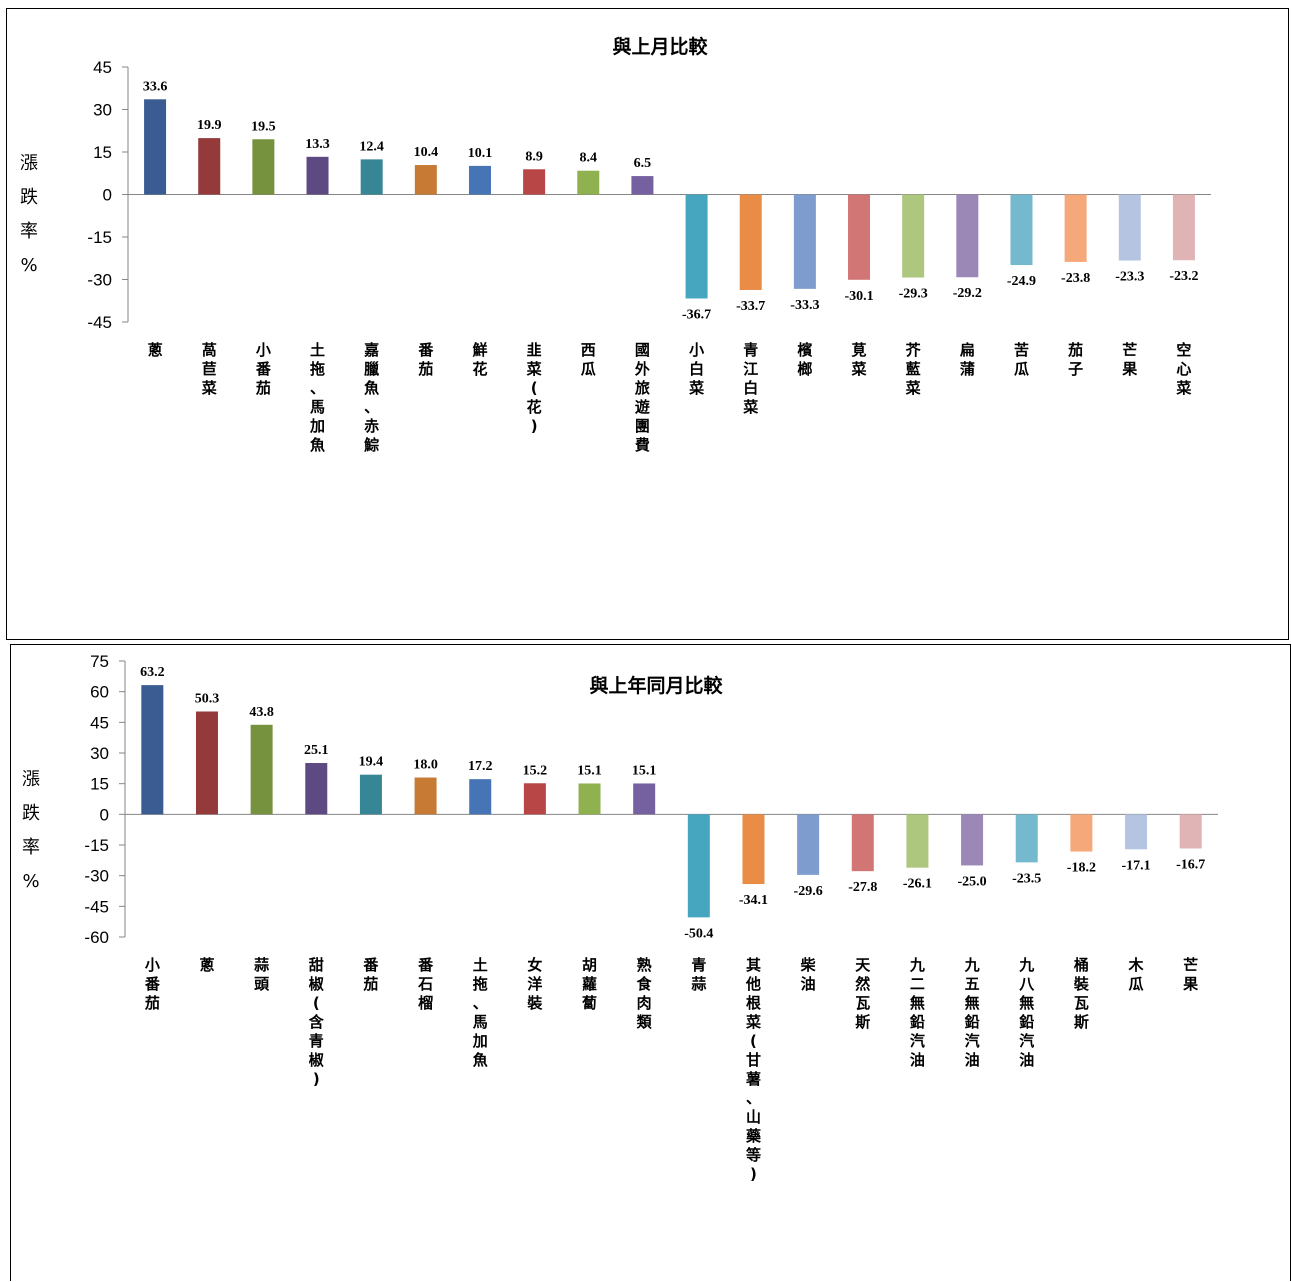 The height and width of the screenshot is (1282, 1292). I want to click on data-label: 43.8, so click(261, 712).